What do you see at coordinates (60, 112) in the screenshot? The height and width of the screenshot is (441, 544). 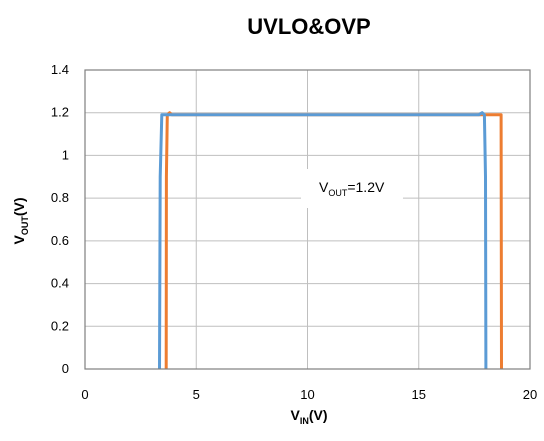 I see `y-tick-label: 1.2` at bounding box center [60, 112].